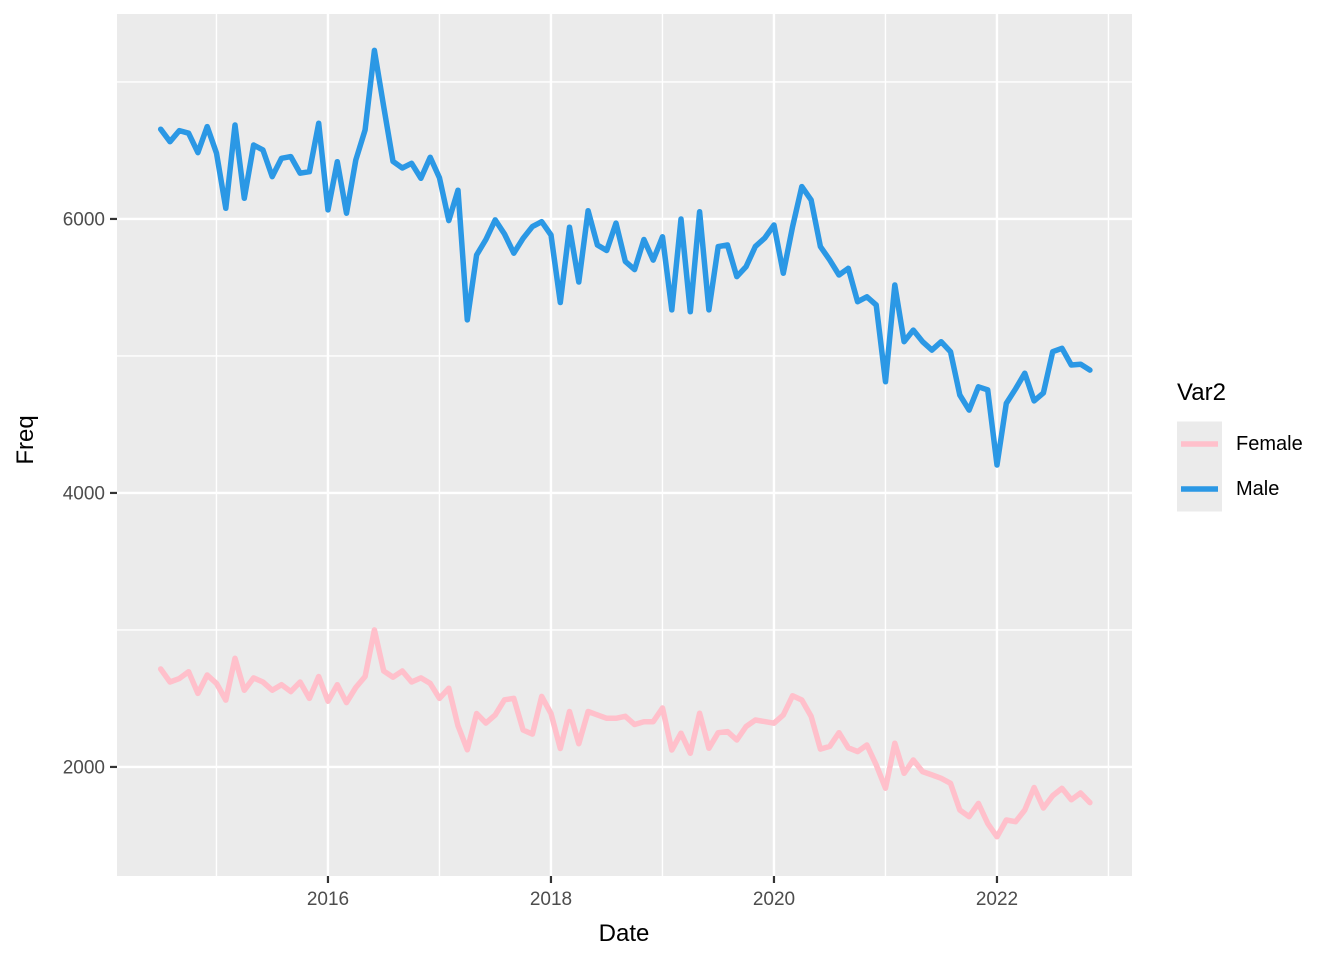 The image size is (1344, 960). I want to click on x-tick-label: 2020, so click(774, 899).